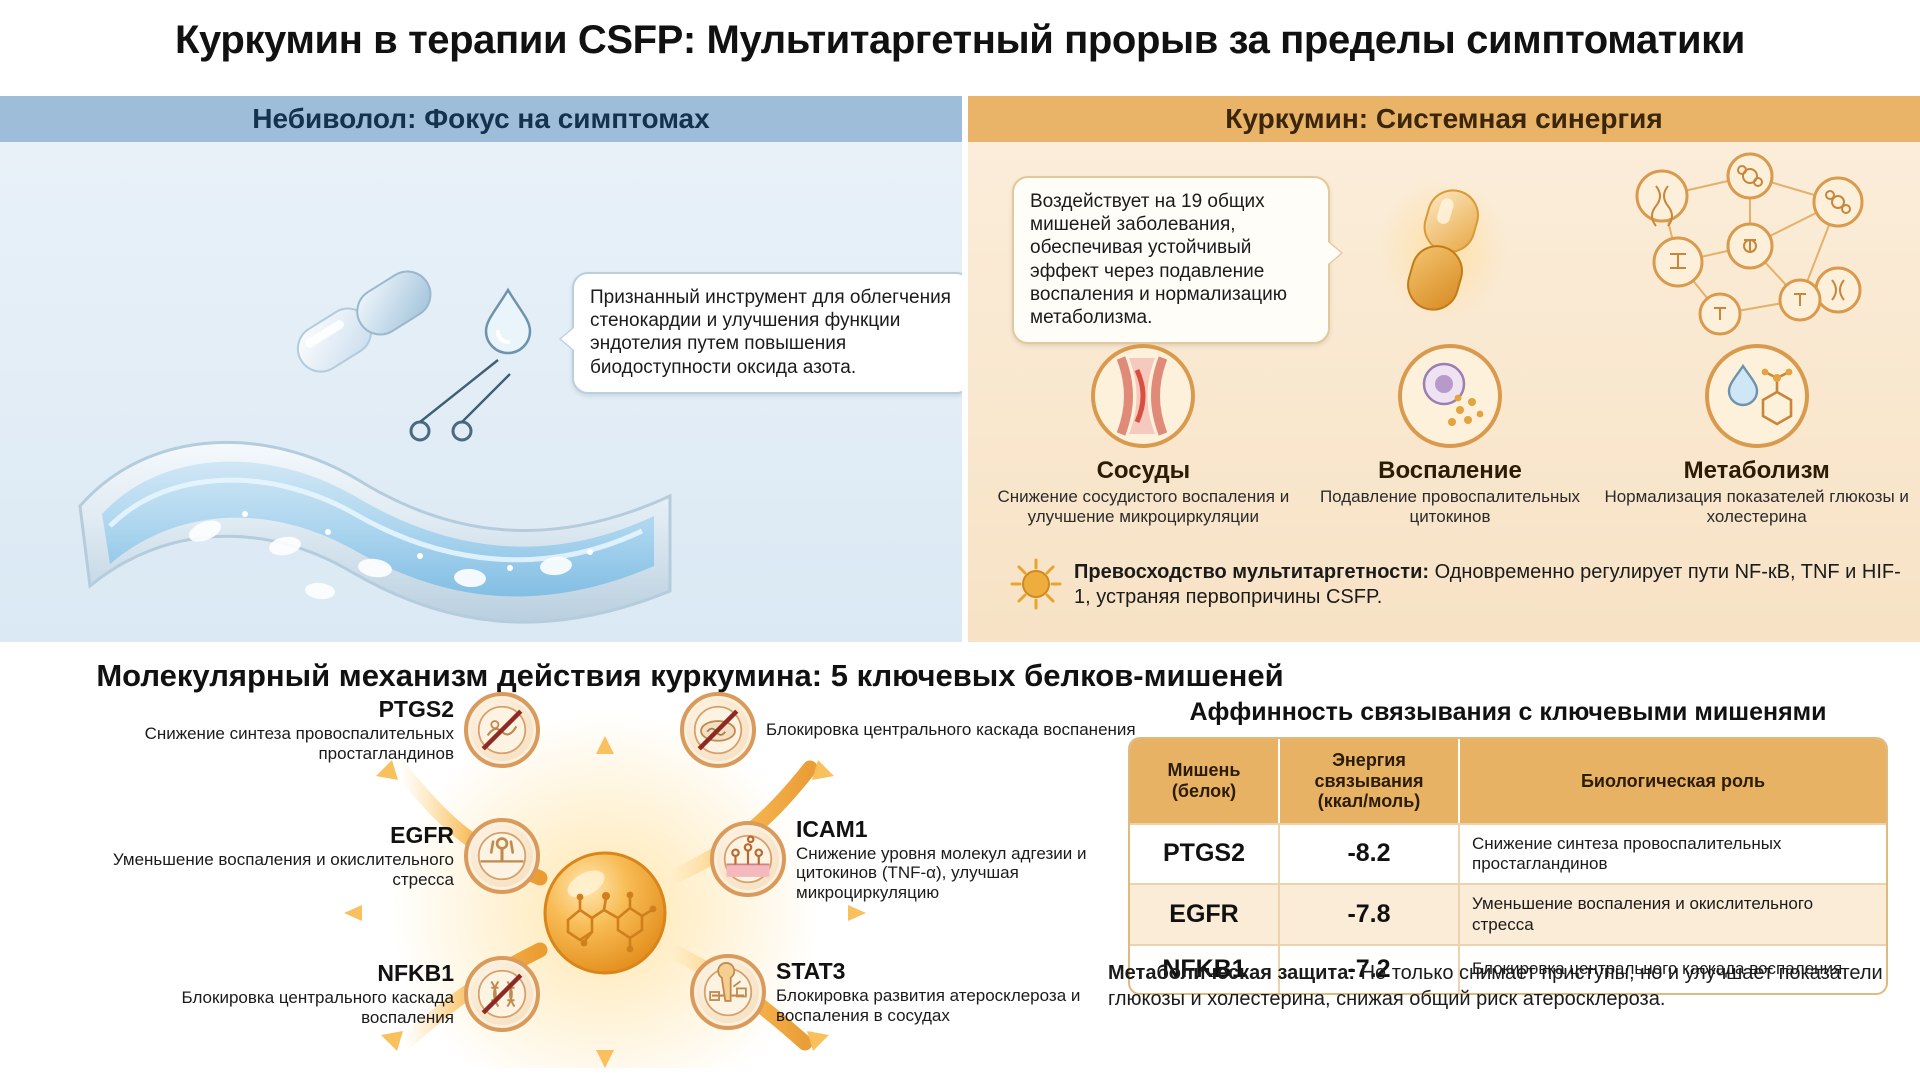 This screenshot has height=1080, width=1920. I want to click on cell-energy: -8.2, so click(1370, 853).